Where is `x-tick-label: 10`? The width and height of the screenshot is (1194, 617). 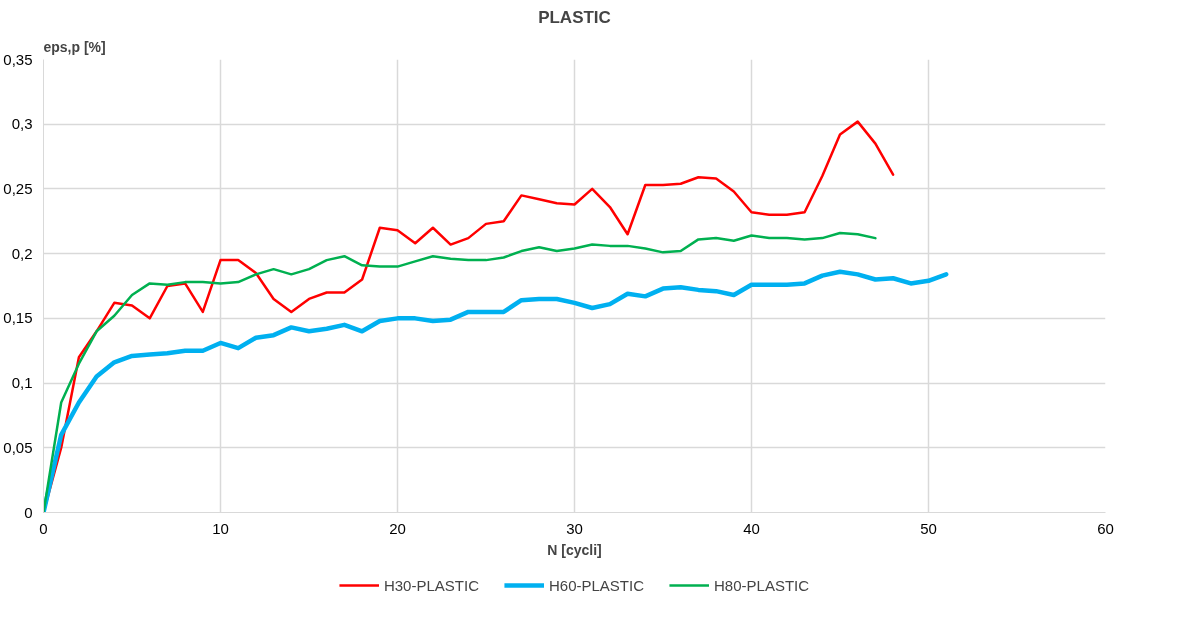 x-tick-label: 10 is located at coordinates (220, 528).